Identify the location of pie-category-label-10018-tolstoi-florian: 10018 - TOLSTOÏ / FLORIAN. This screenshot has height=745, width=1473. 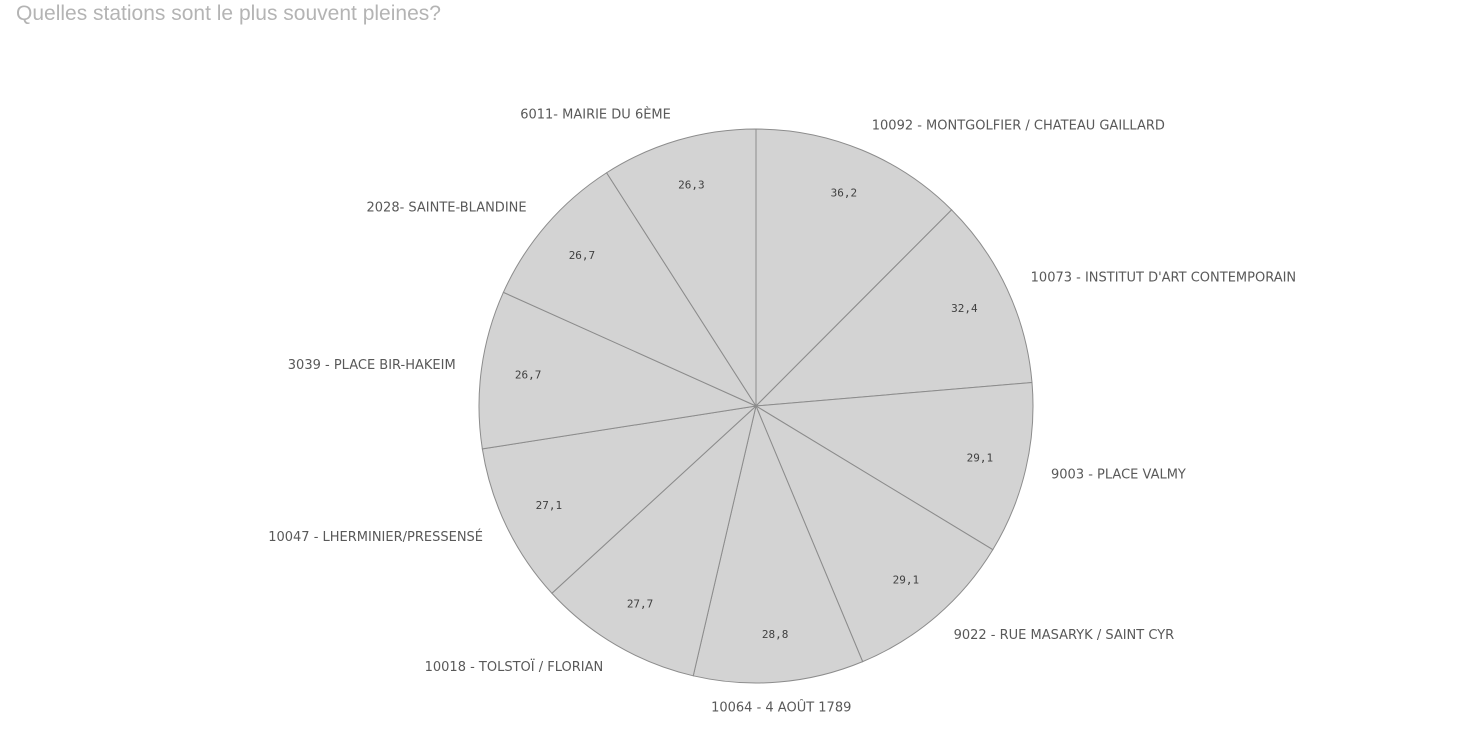
(514, 667).